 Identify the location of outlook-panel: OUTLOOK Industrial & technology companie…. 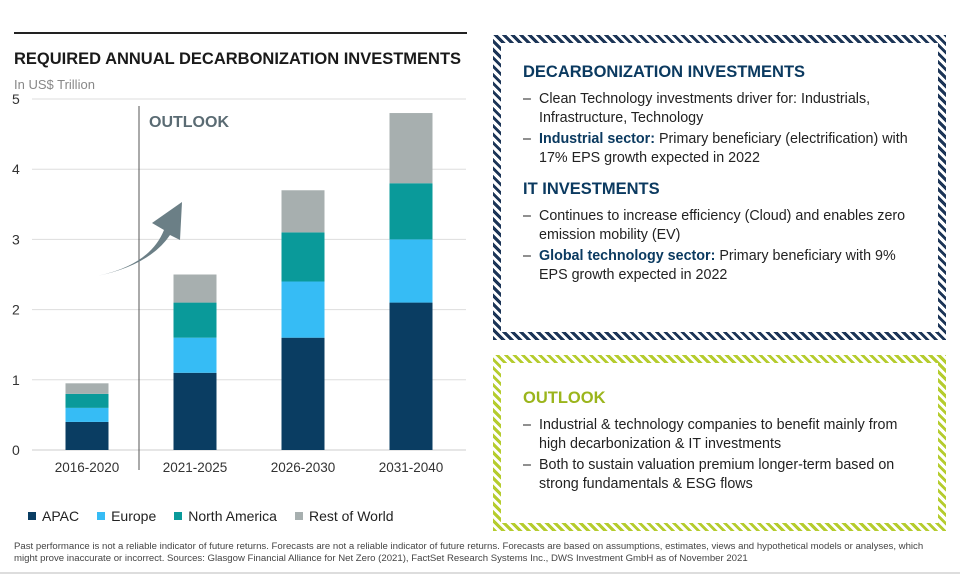
(719, 443).